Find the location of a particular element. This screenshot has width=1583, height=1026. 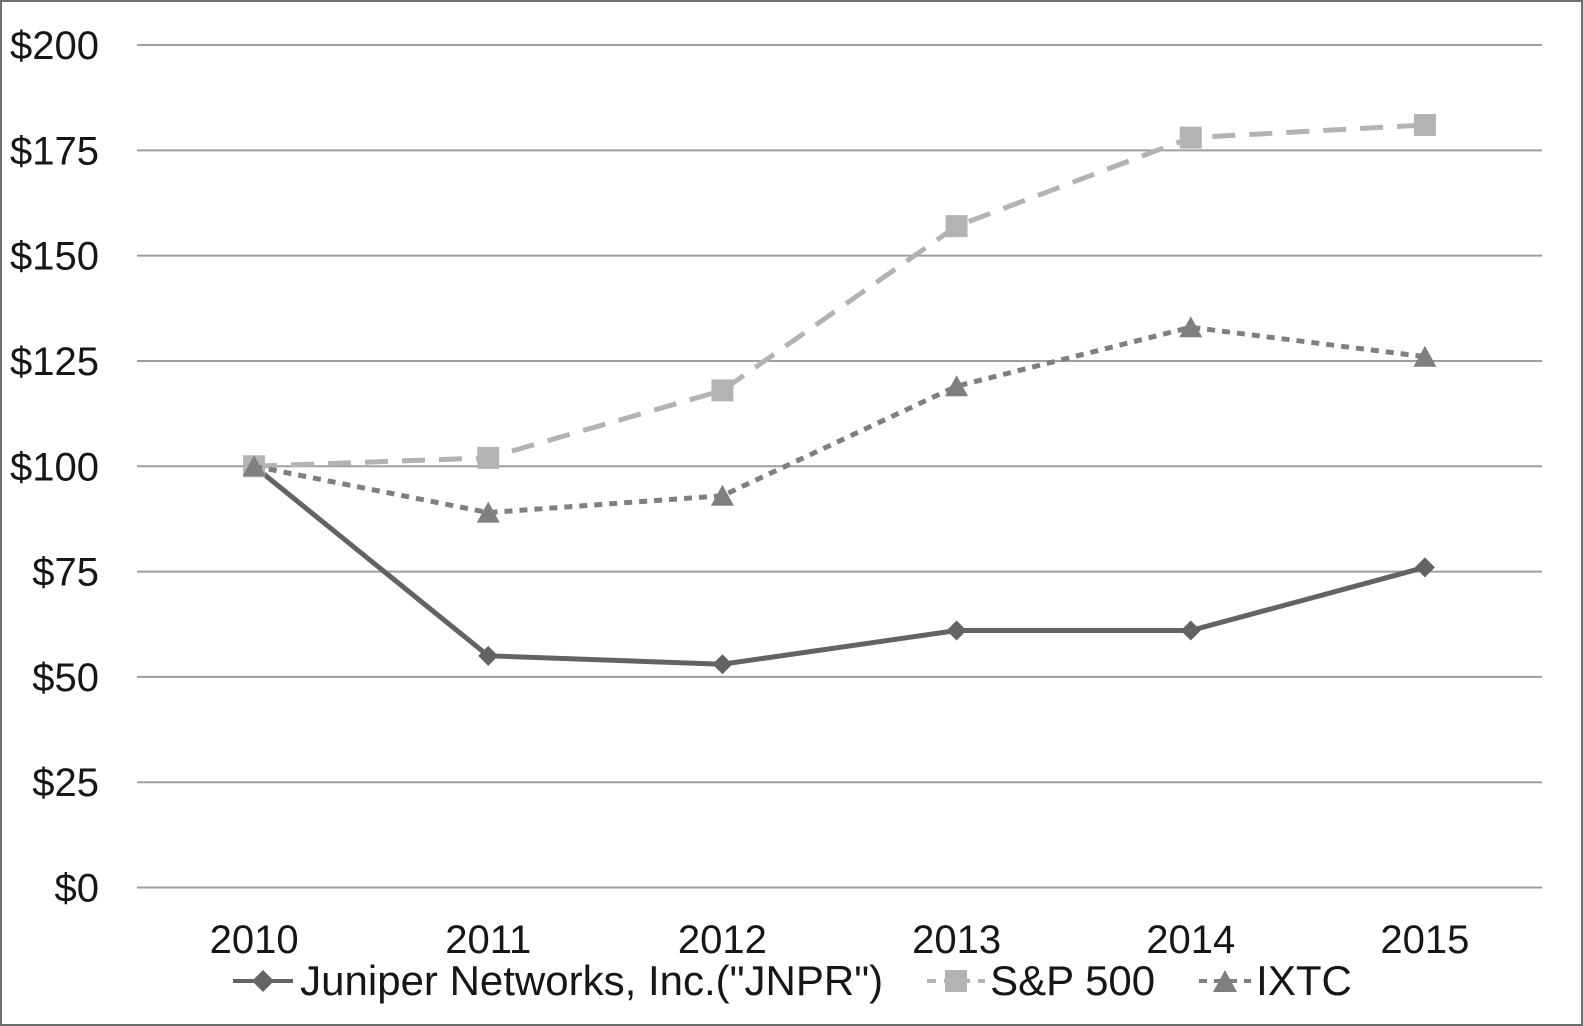

sp500-marker-2014 is located at coordinates (1190, 137).